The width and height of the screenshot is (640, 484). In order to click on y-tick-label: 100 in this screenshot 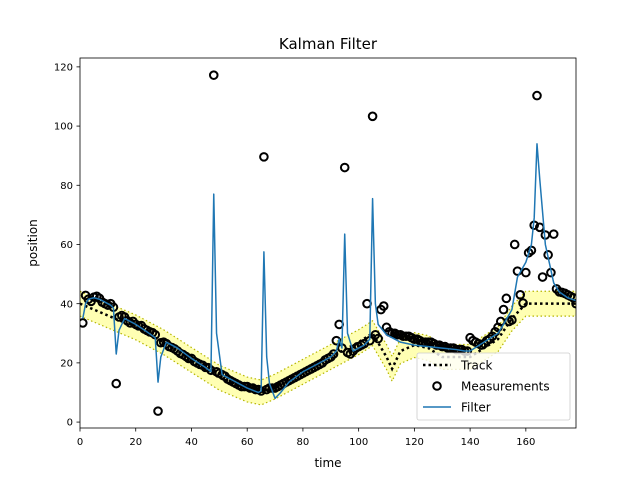, I will do `click(63, 127)`.